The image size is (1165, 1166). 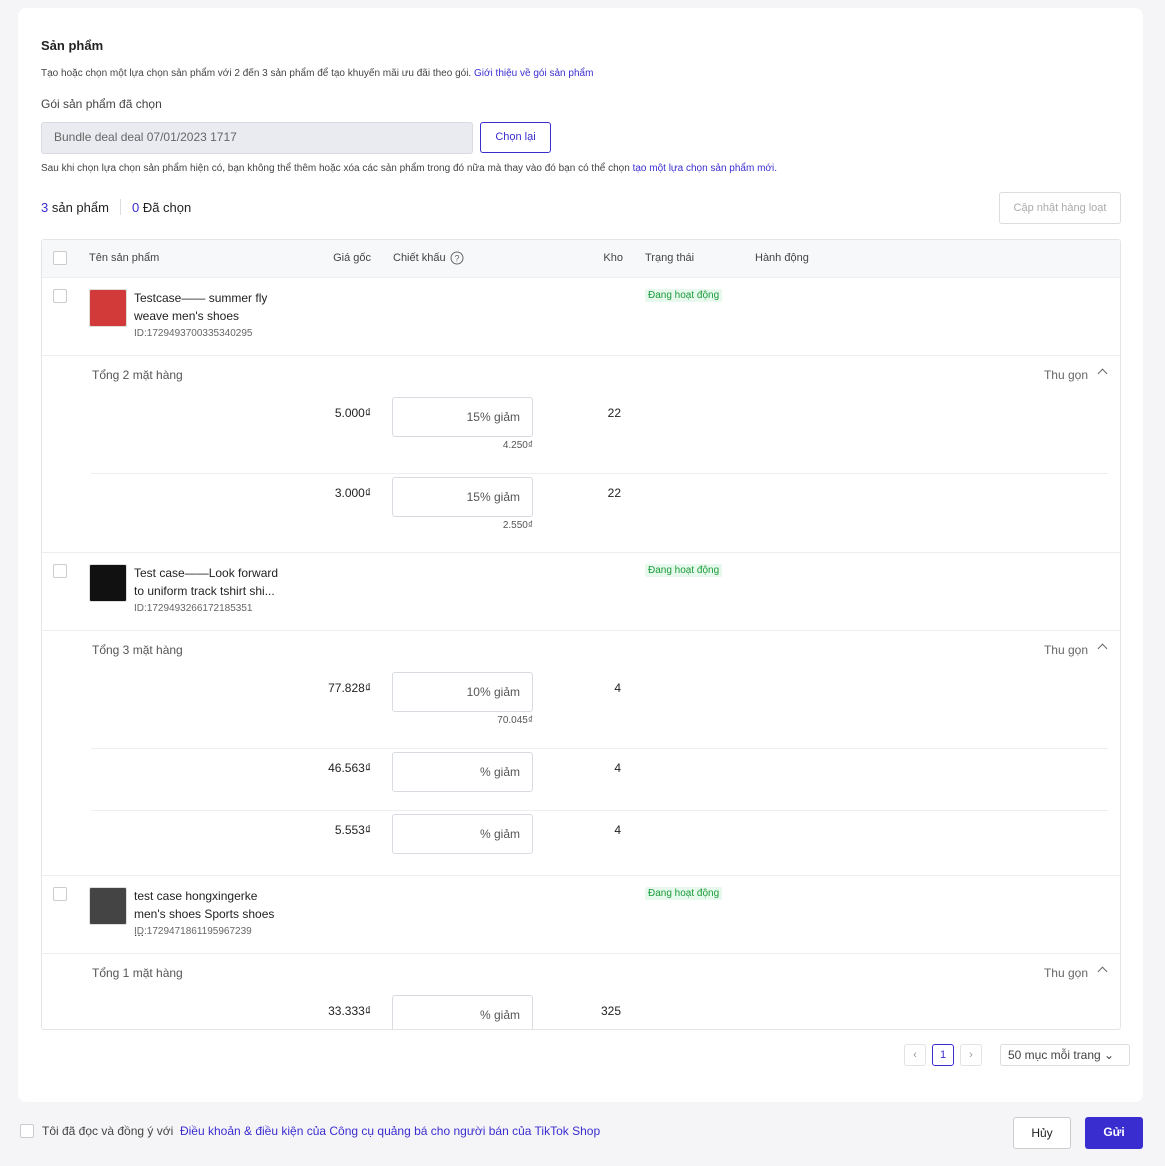 What do you see at coordinates (116, 207) in the screenshot?
I see `counts: 3 sản phẩm 0 Đã chọn` at bounding box center [116, 207].